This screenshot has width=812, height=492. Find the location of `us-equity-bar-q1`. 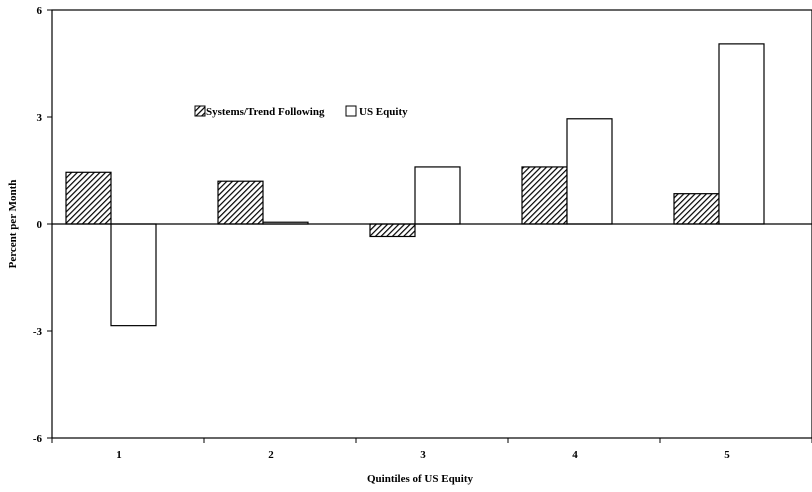

us-equity-bar-q1 is located at coordinates (133, 275).